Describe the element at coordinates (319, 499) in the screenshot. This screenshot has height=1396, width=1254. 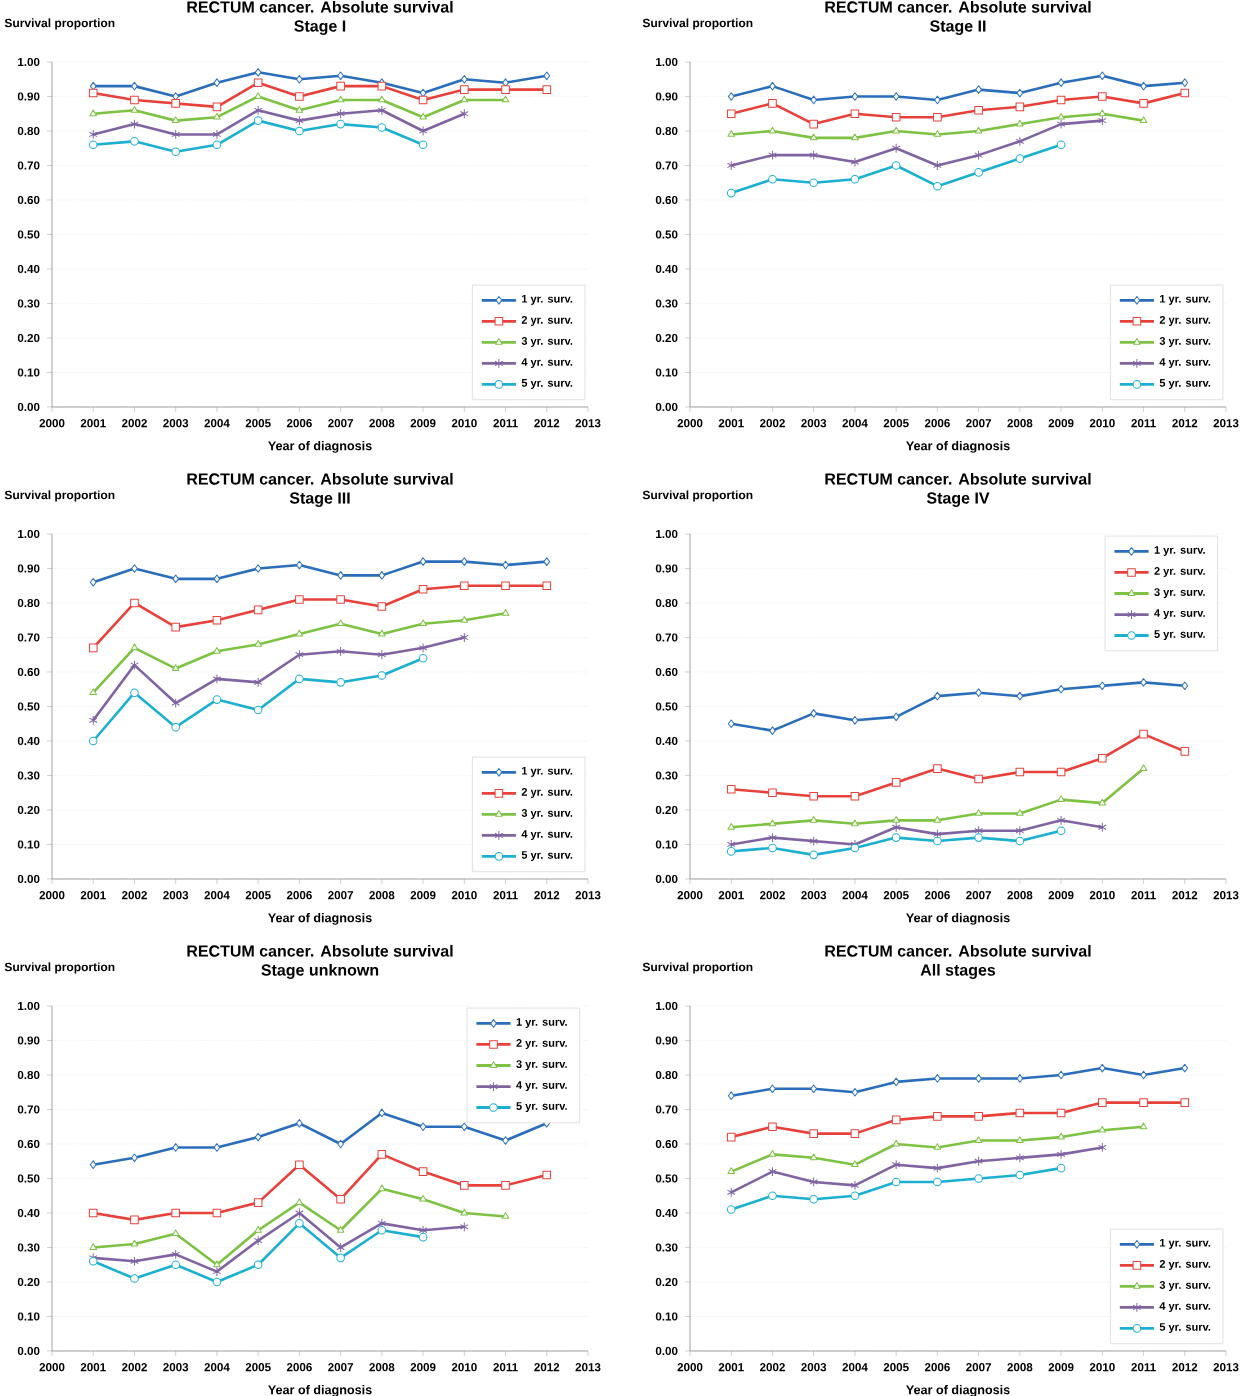
I see `chart-subtitle: Stage III` at that location.